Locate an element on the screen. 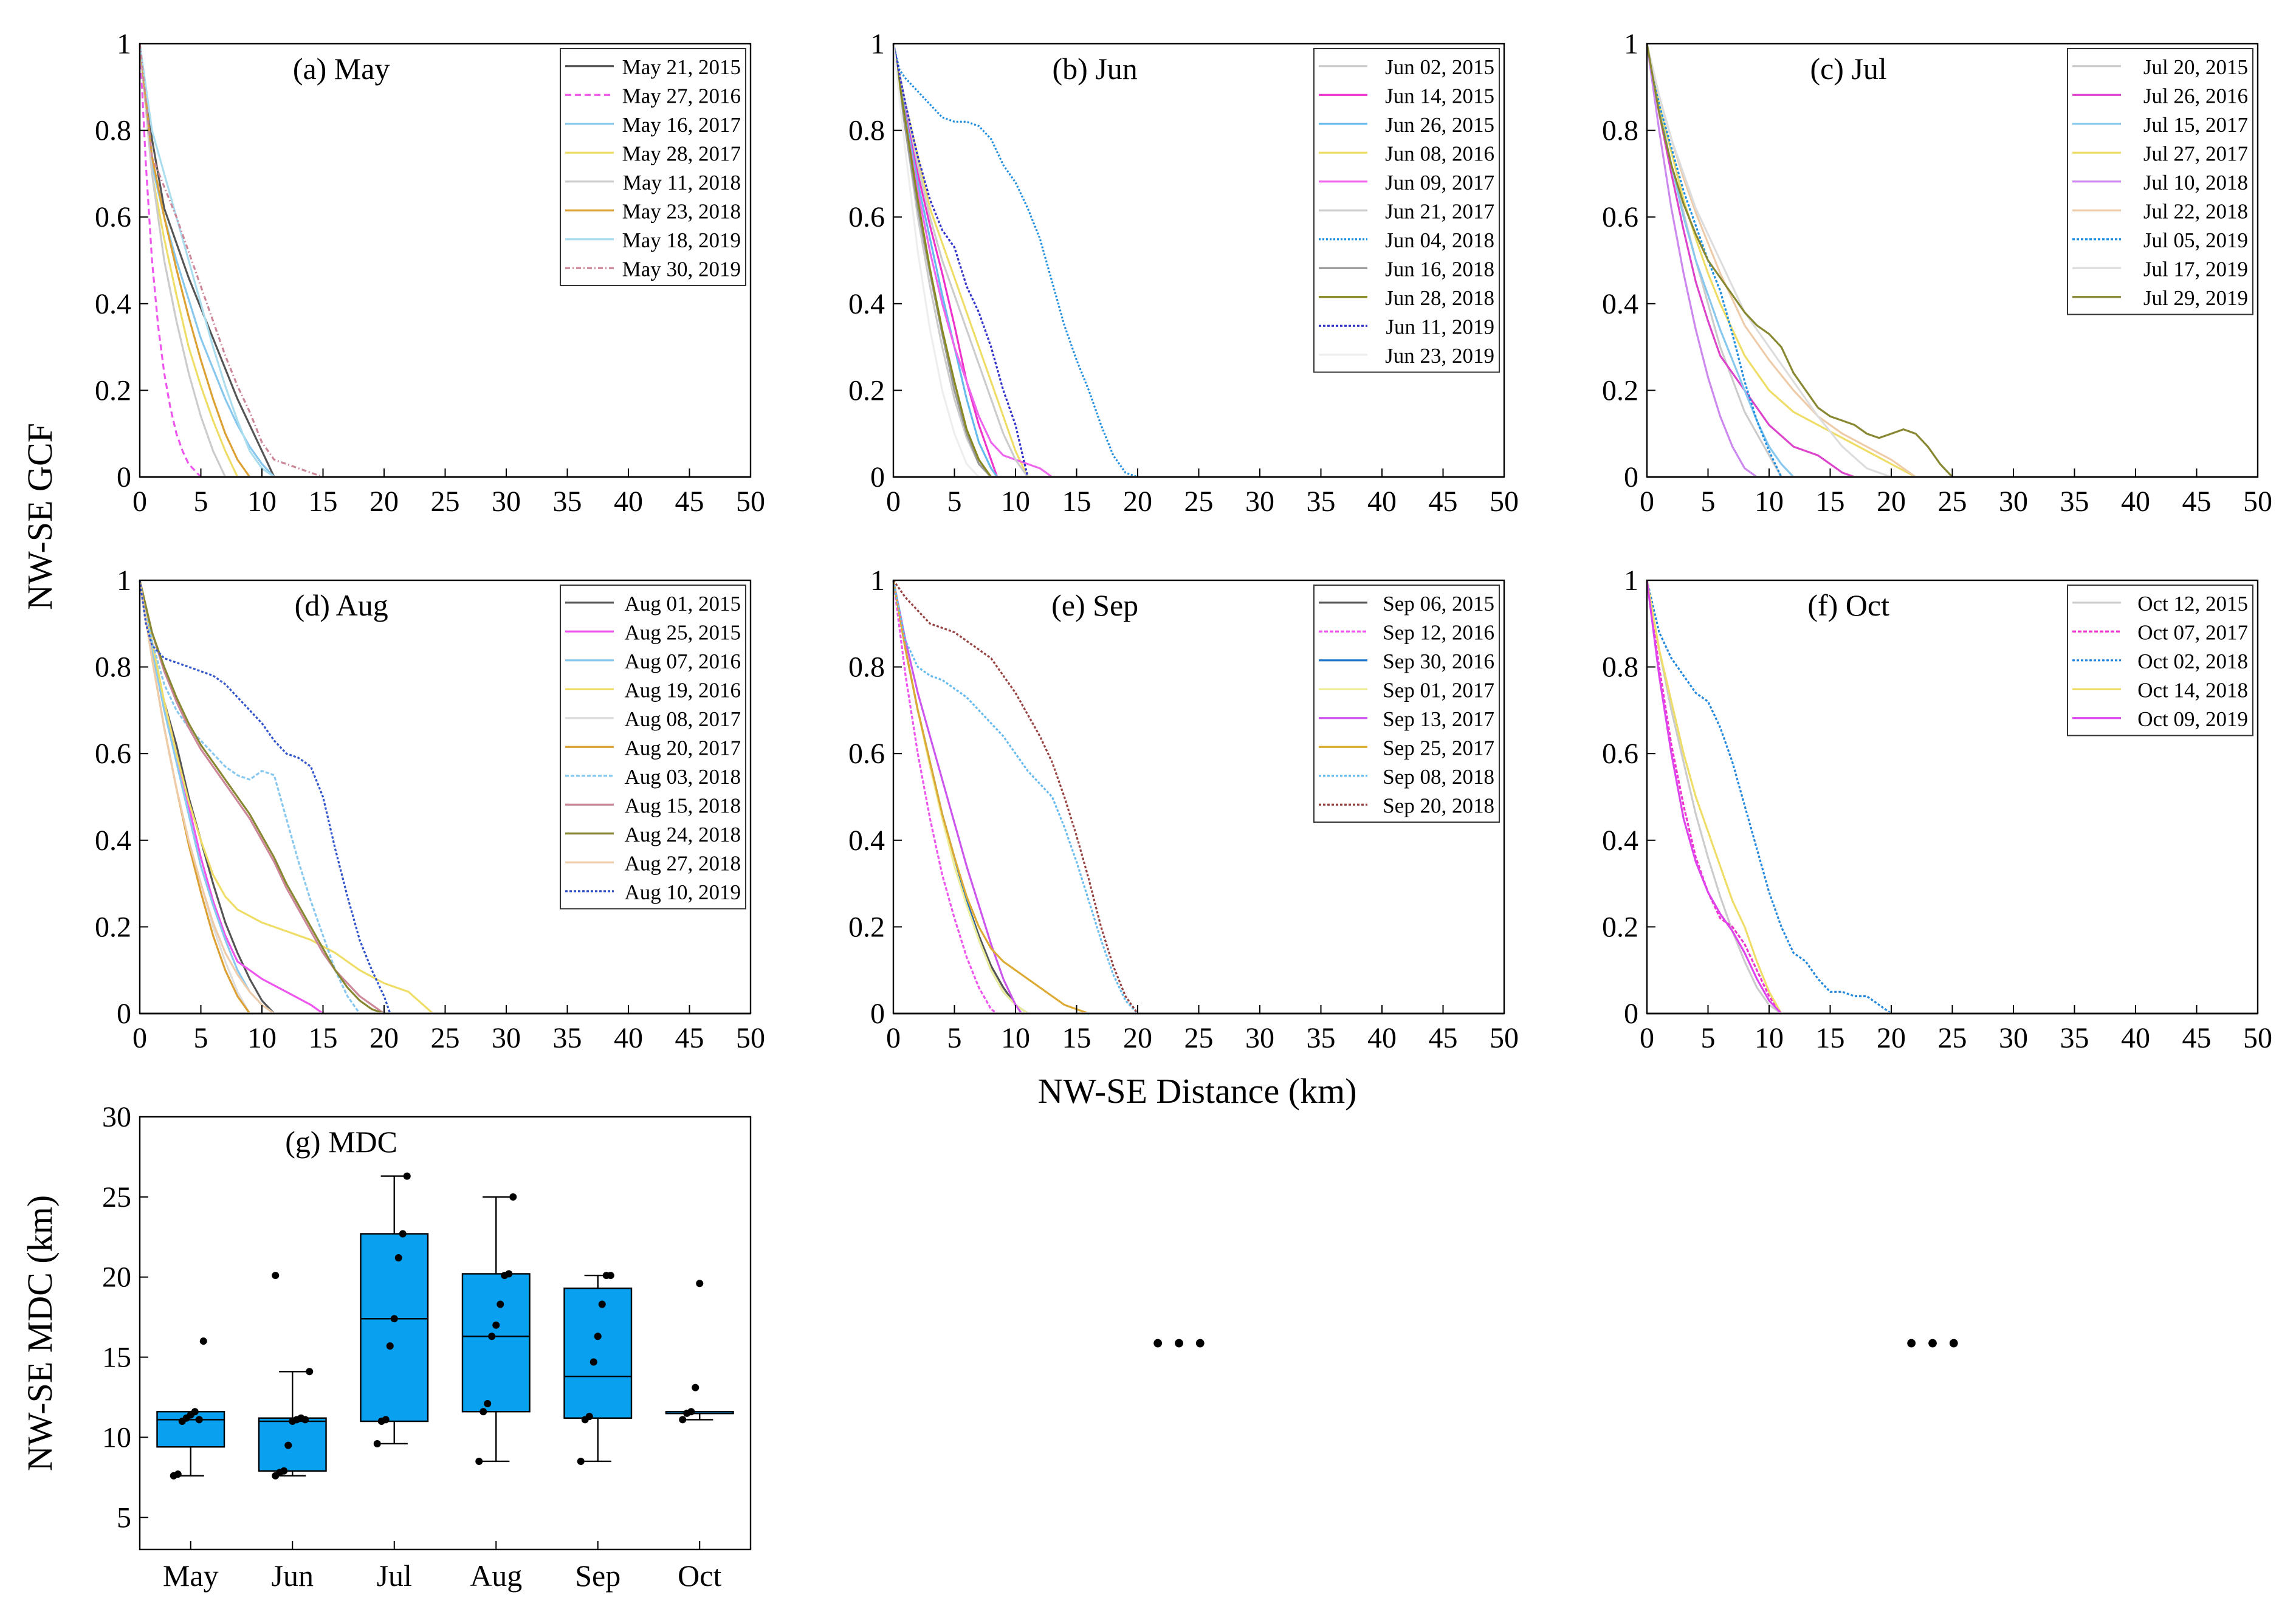 The height and width of the screenshot is (1609, 2296). x-category-label-0: May is located at coordinates (191, 1576).